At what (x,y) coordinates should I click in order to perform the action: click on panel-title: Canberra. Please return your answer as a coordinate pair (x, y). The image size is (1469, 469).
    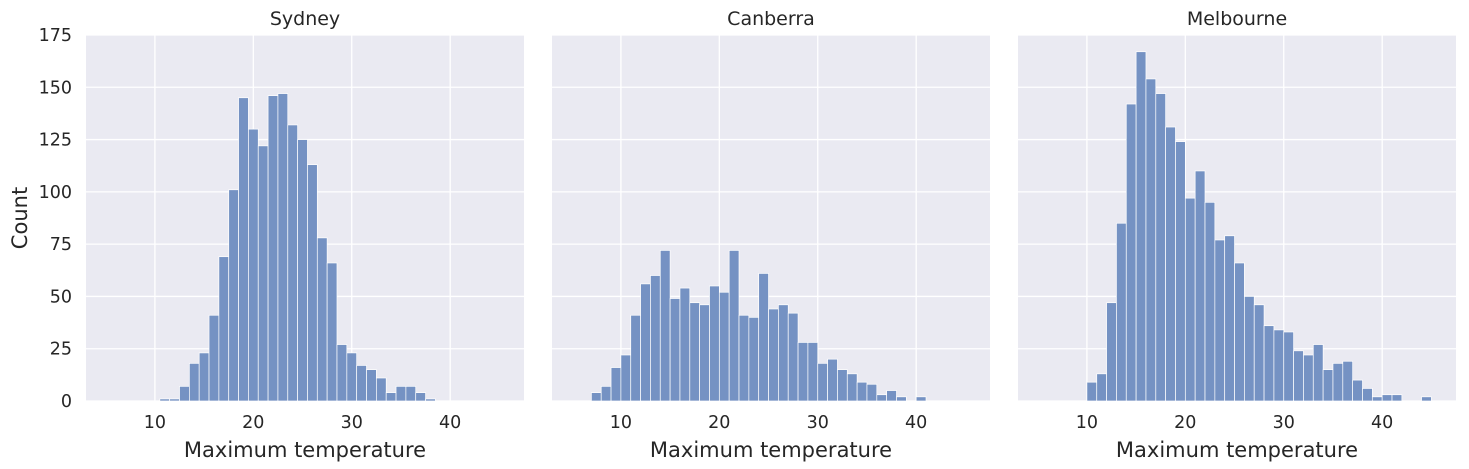
    Looking at the image, I should click on (771, 19).